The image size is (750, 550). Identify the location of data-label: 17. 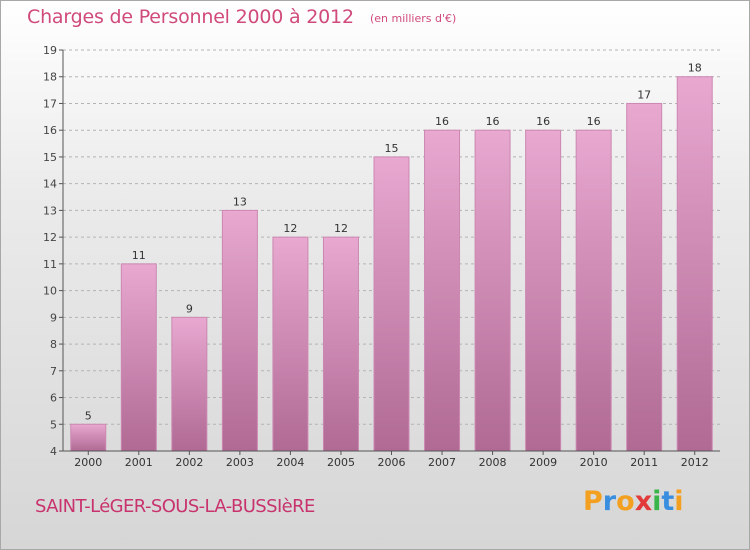
(644, 94).